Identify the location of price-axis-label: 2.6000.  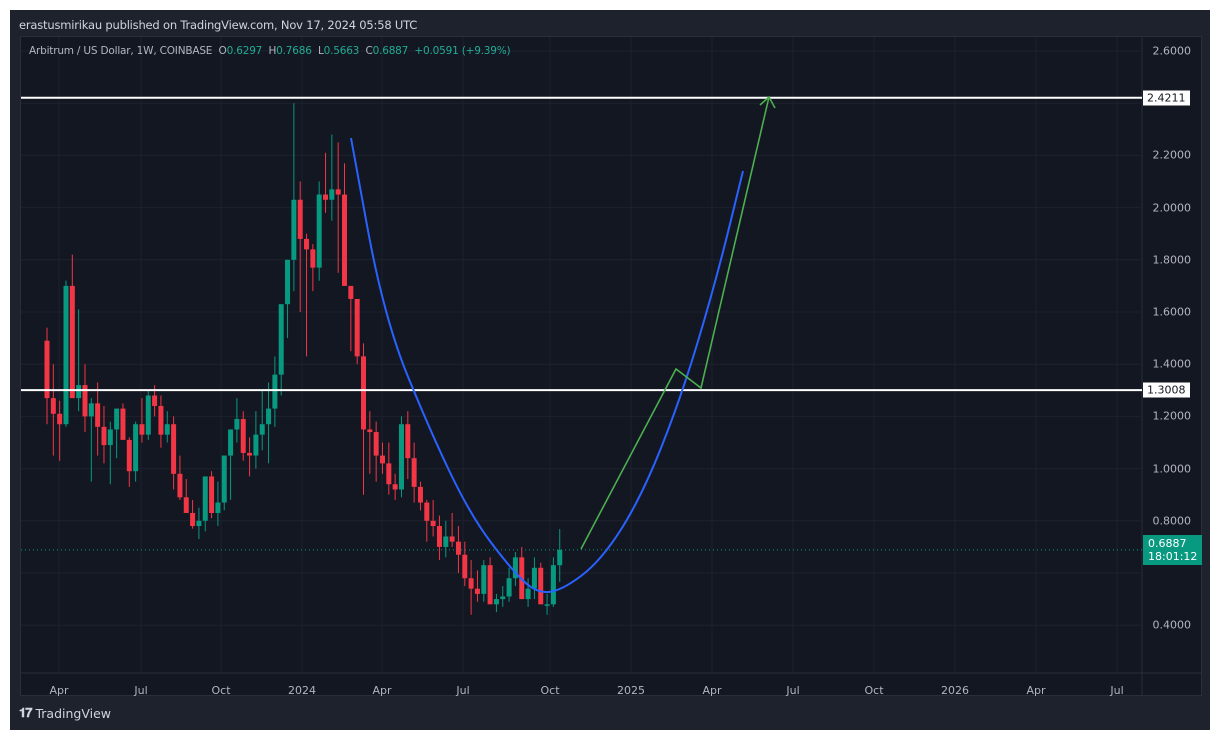
(1172, 51).